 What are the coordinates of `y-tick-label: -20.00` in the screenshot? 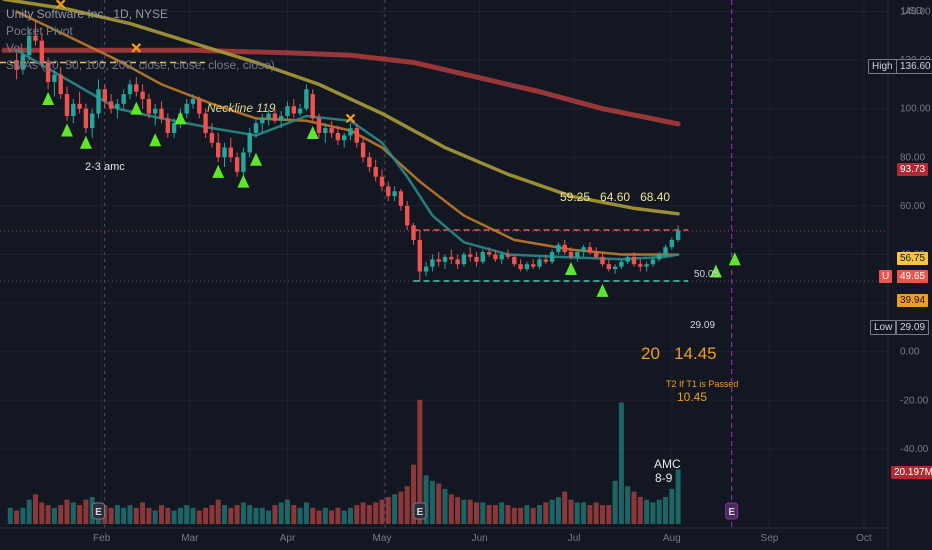 It's located at (914, 400).